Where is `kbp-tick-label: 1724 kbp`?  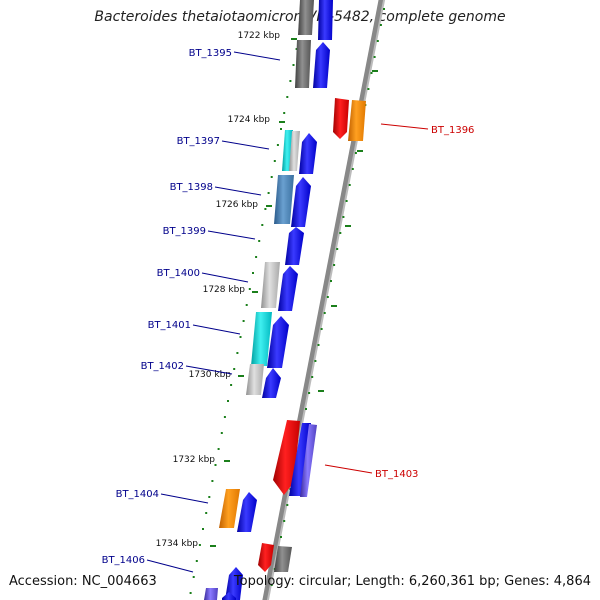 kbp-tick-label: 1724 kbp is located at coordinates (249, 120).